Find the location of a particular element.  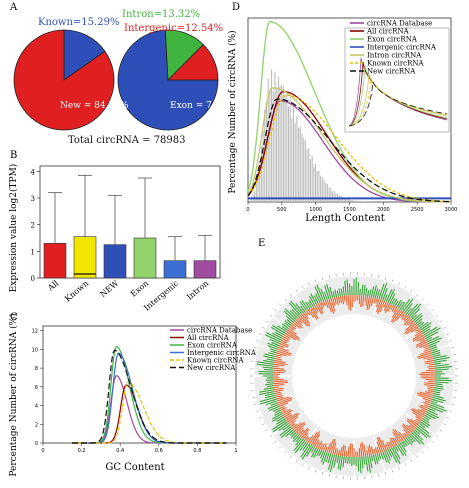

label-total-circrna: Total circRNA = 78983 is located at coordinates (127, 140).